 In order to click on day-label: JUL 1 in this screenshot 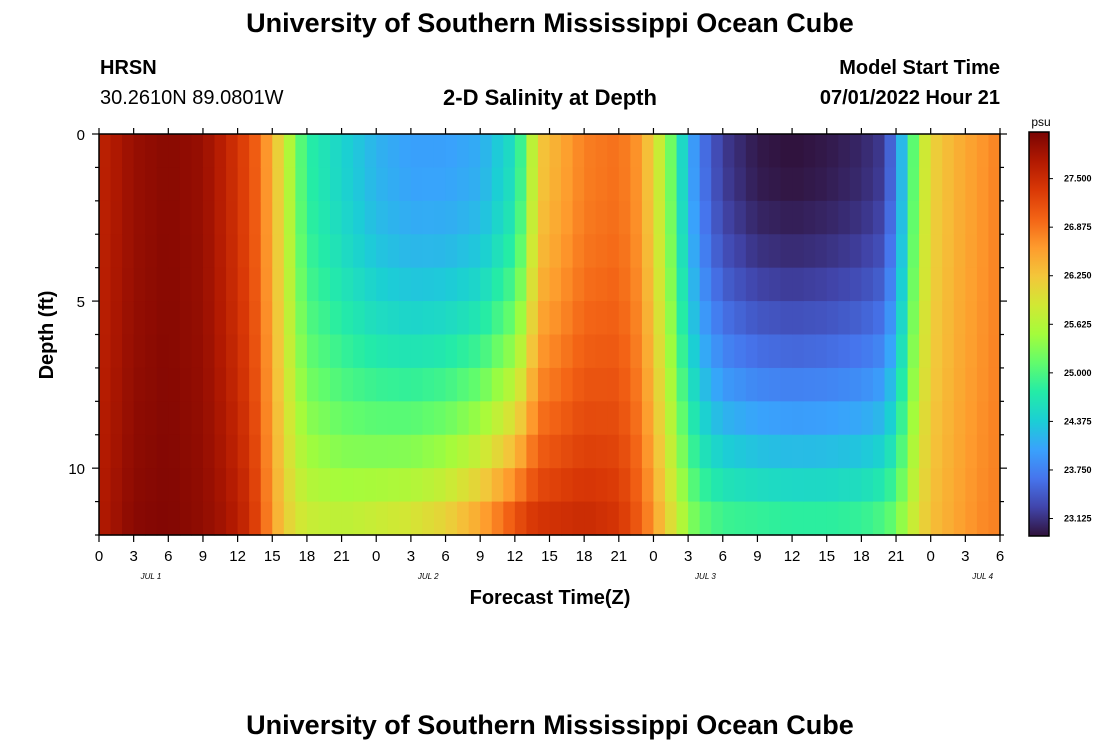, I will do `click(151, 576)`.